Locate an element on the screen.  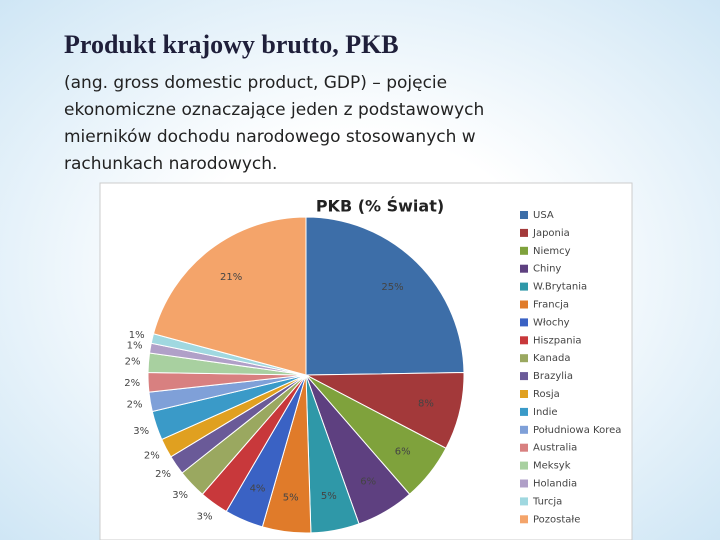
data-label: 25% is located at coordinates (392, 287).